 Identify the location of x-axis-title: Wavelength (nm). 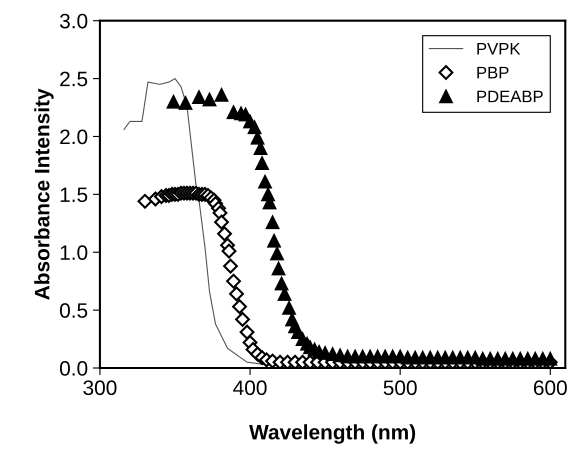
(332, 434).